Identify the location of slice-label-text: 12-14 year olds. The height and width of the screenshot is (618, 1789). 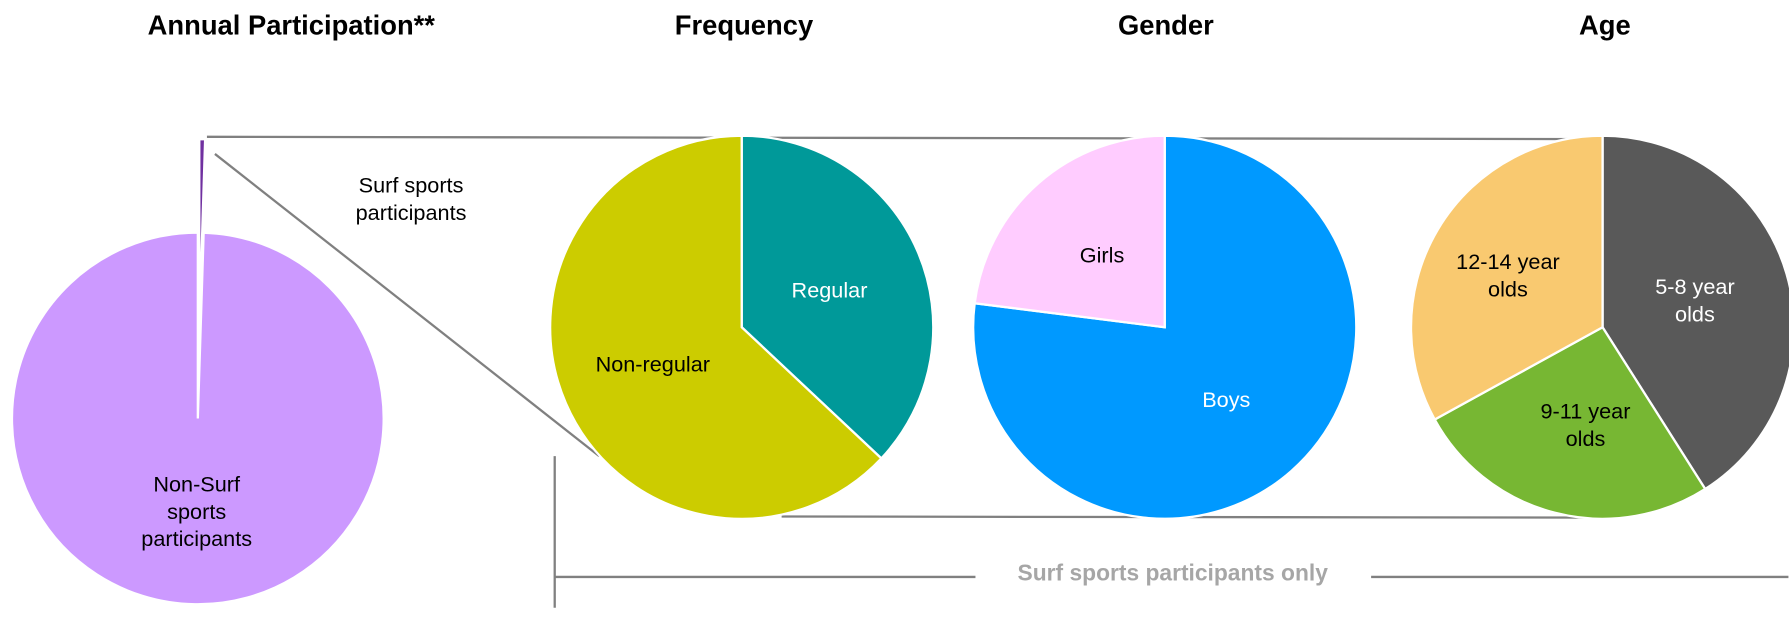
(1508, 276).